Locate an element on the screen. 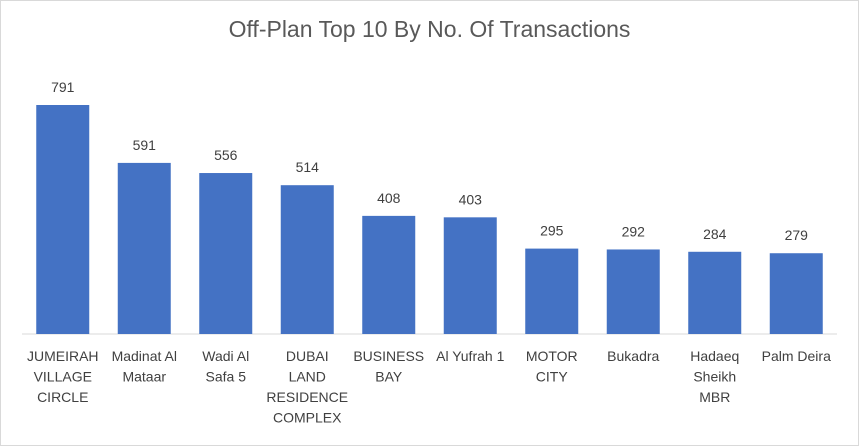  category-label: VILLAGE is located at coordinates (63, 377).